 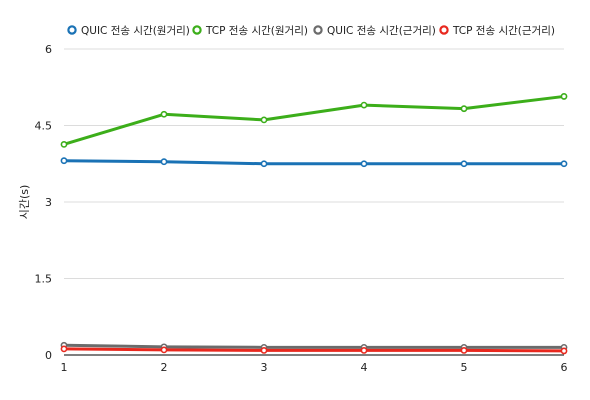 I want to click on x-axis-ticks: 1 2 3 4 5 6, so click(x=314, y=367).